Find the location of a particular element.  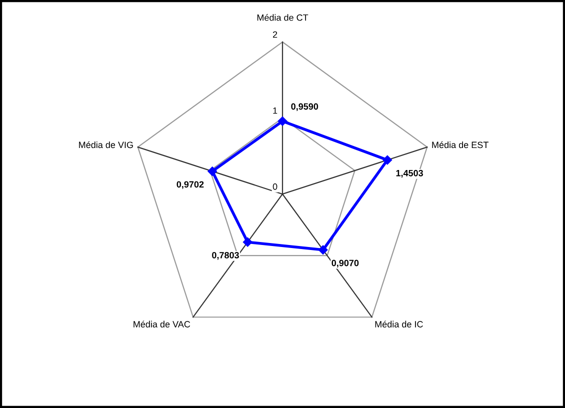

spoke-label: Média de IC is located at coordinates (399, 324).